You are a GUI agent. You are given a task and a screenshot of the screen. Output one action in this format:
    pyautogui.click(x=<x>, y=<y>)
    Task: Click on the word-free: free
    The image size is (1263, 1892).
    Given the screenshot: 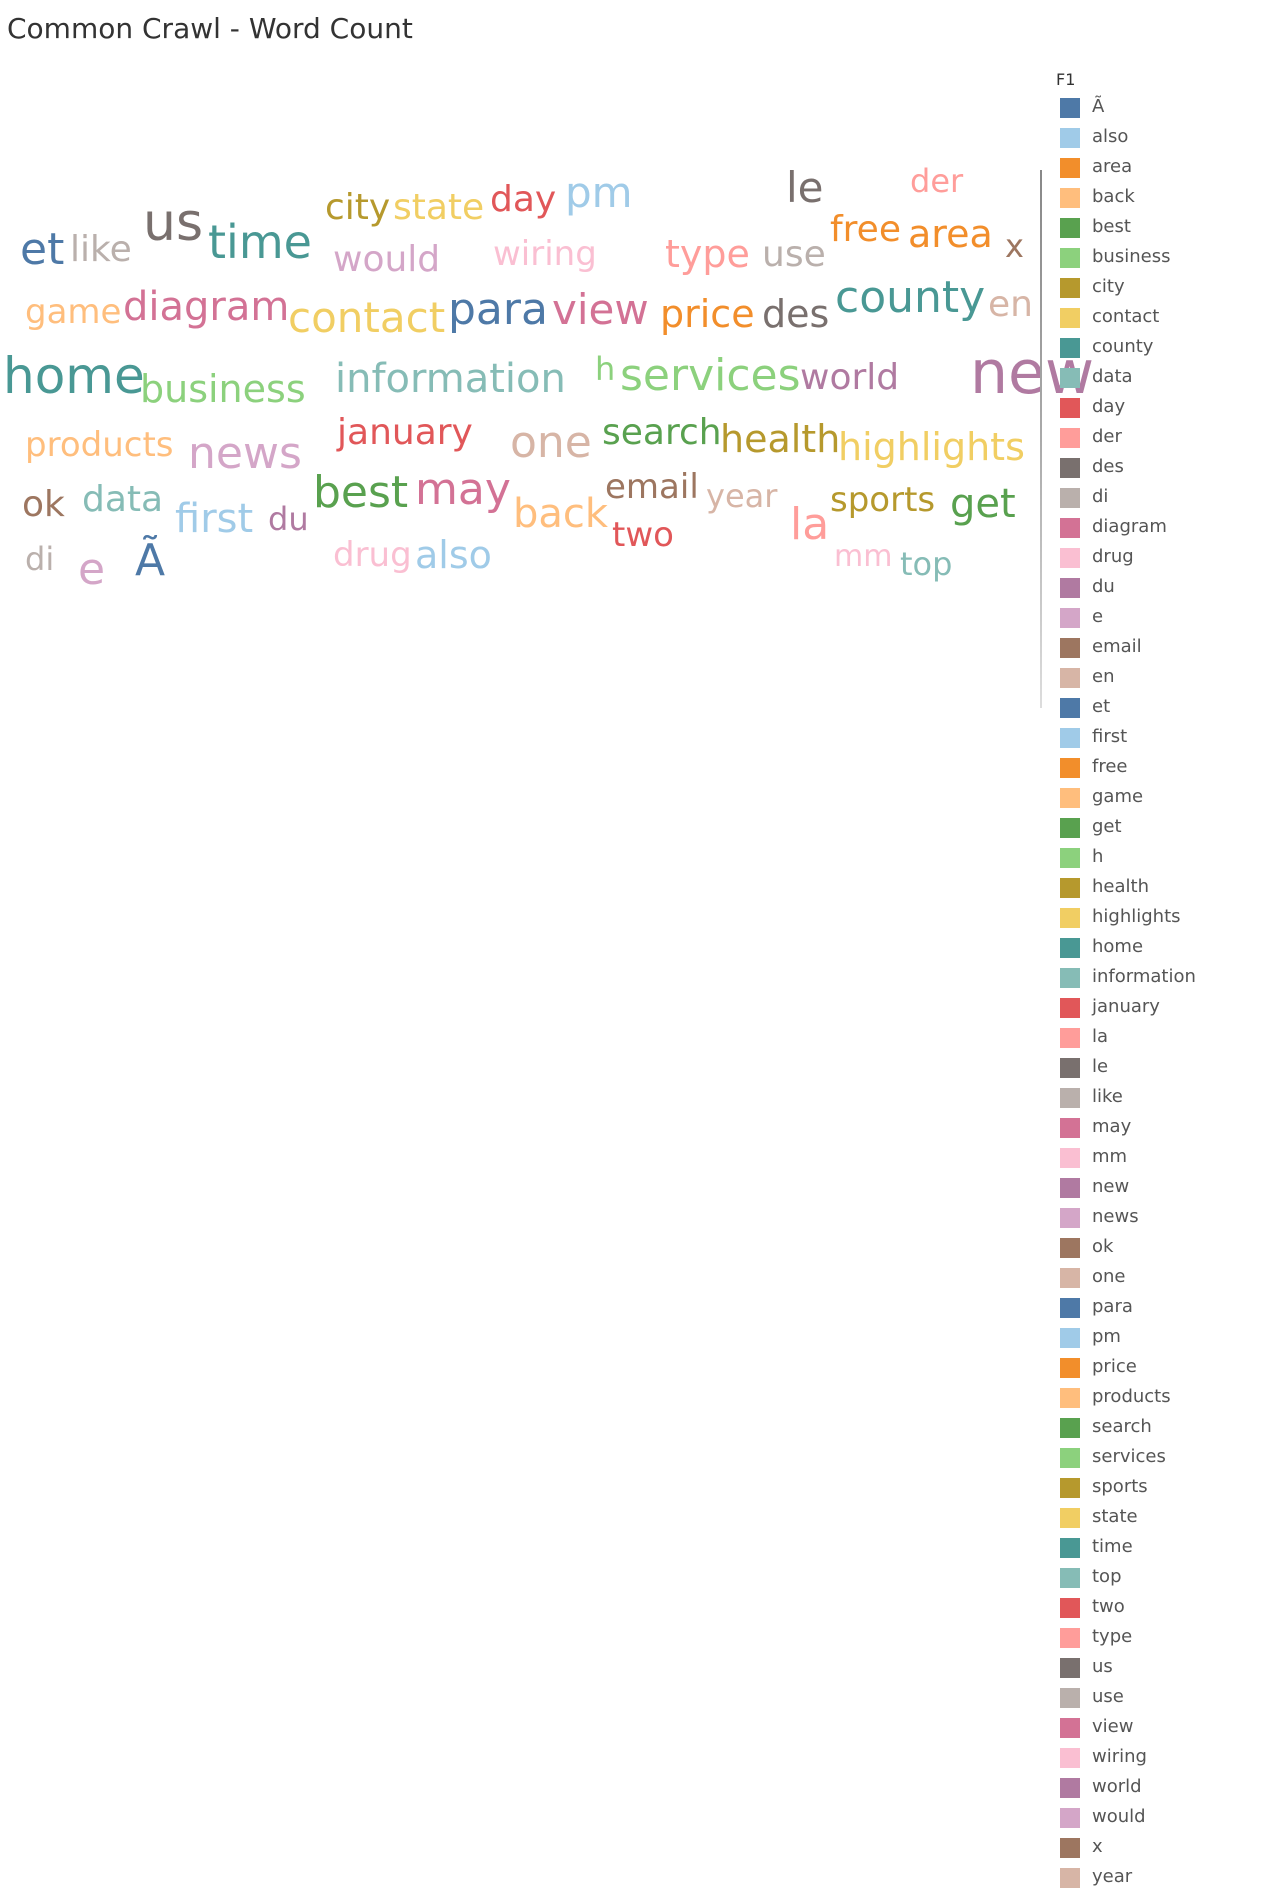 What is the action you would take?
    pyautogui.click(x=865, y=229)
    